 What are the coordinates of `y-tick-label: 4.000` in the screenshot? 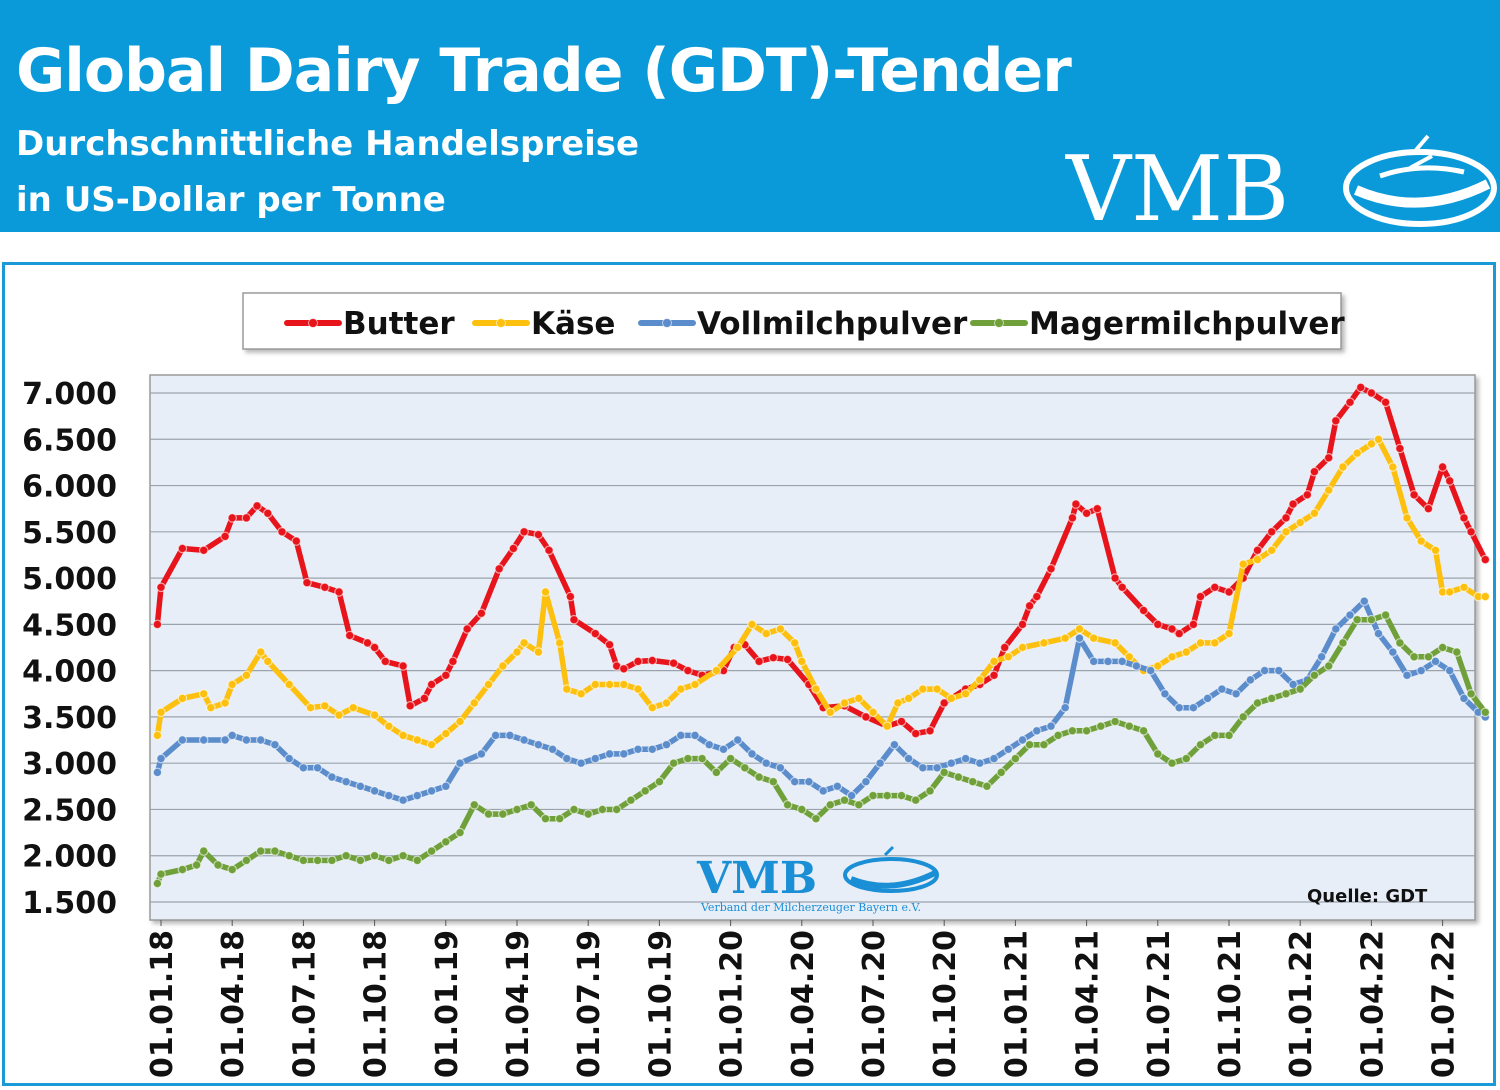 It's located at (69, 672).